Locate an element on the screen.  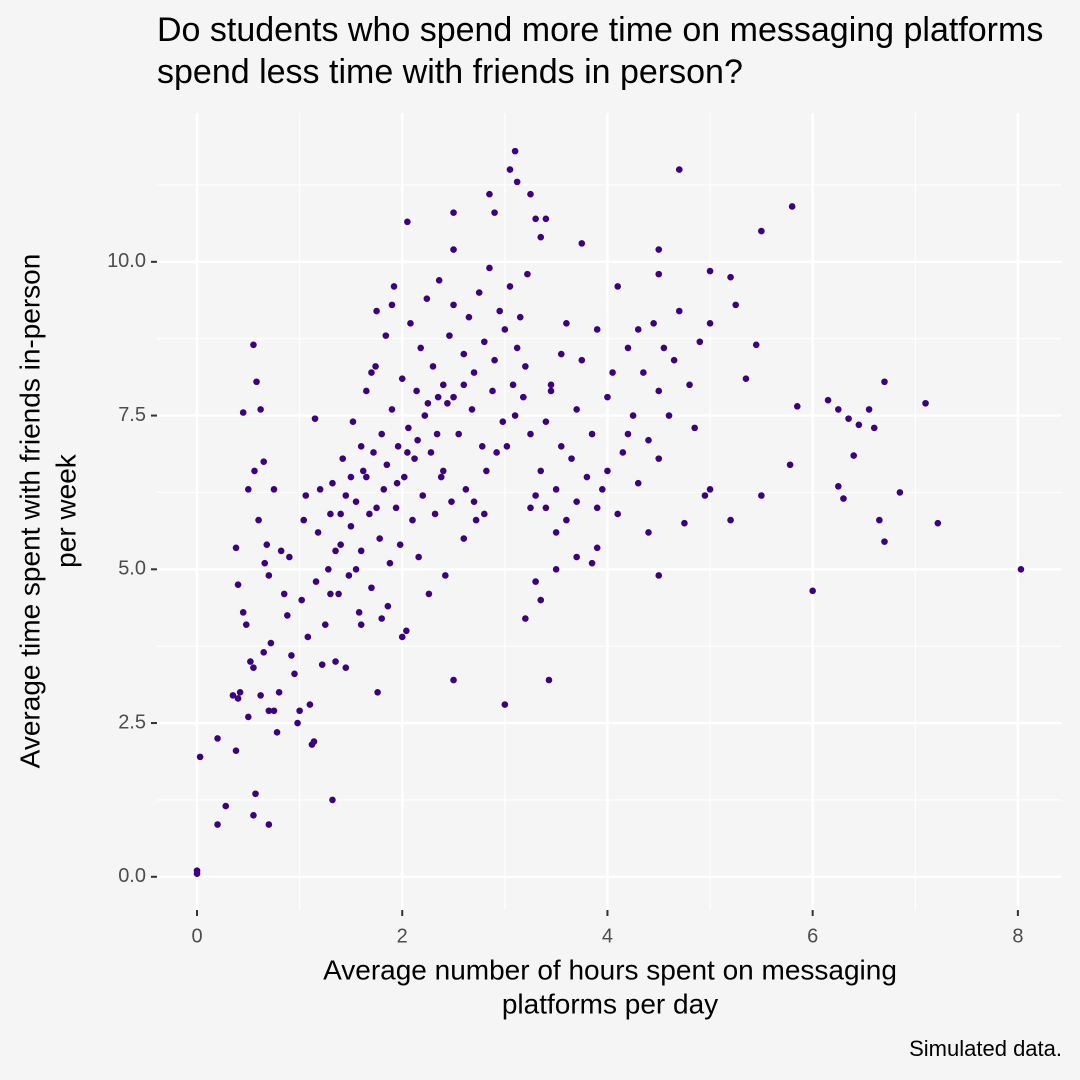
y-tick-label: 5.0 is located at coordinates (132, 569).